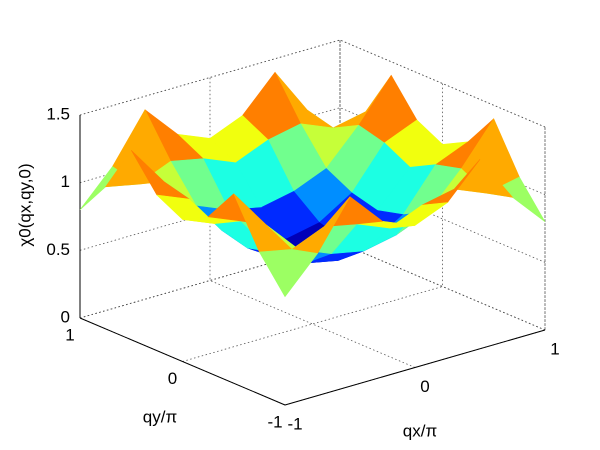  I want to click on z-tick-label: 1, so click(65, 181).